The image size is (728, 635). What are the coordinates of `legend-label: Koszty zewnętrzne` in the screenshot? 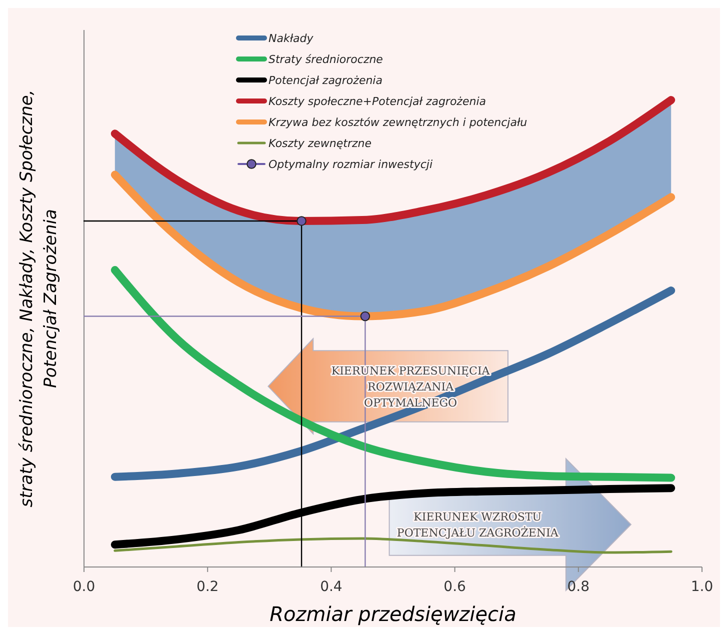 It's located at (320, 143).